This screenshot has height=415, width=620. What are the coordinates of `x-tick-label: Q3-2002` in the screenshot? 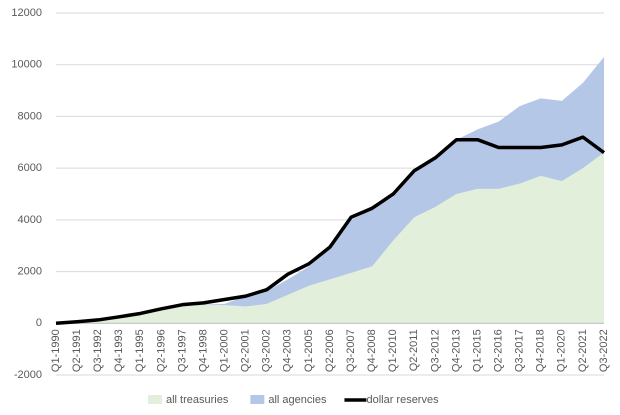 It's located at (267, 350).